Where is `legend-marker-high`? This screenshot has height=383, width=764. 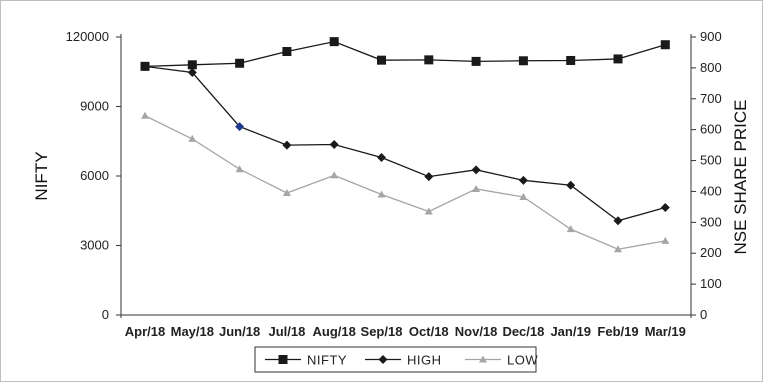
legend-marker-high is located at coordinates (383, 359).